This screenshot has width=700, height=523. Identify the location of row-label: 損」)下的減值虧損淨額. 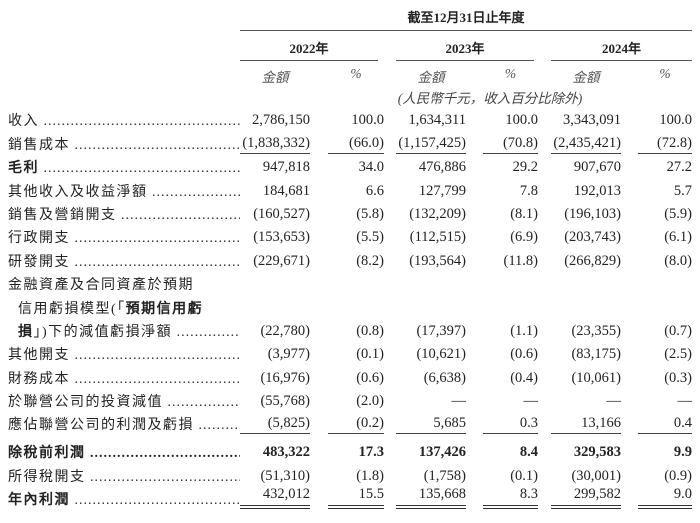
(120, 331).